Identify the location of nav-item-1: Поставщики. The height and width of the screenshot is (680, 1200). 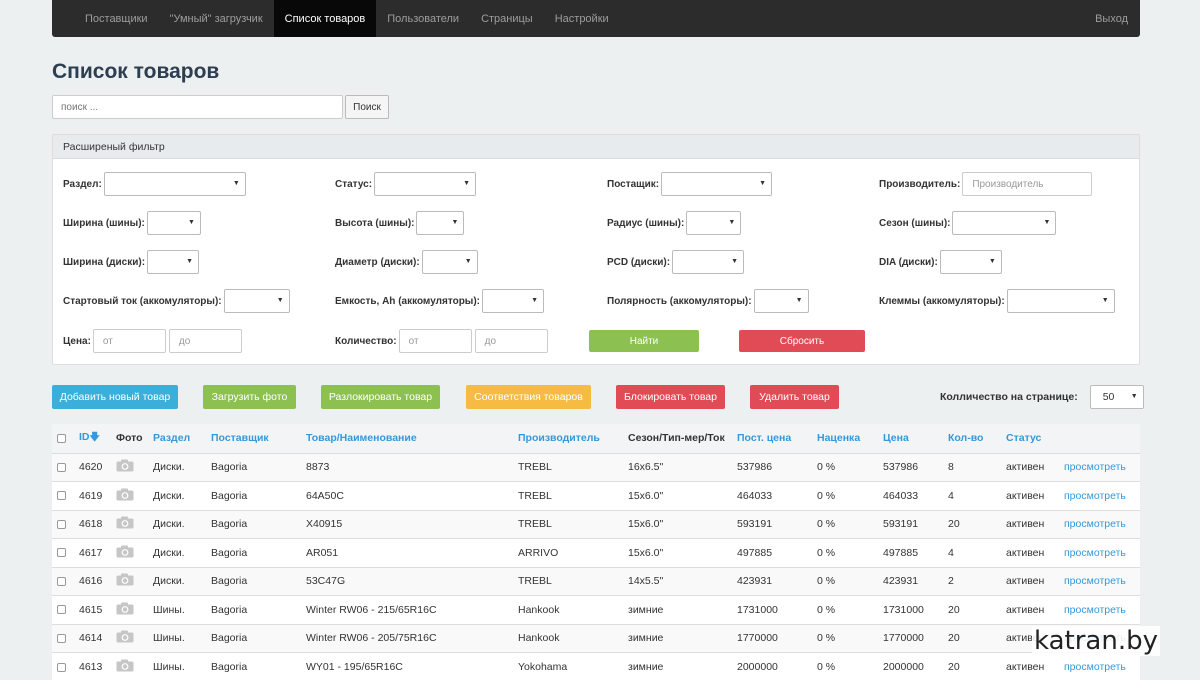
(116, 18).